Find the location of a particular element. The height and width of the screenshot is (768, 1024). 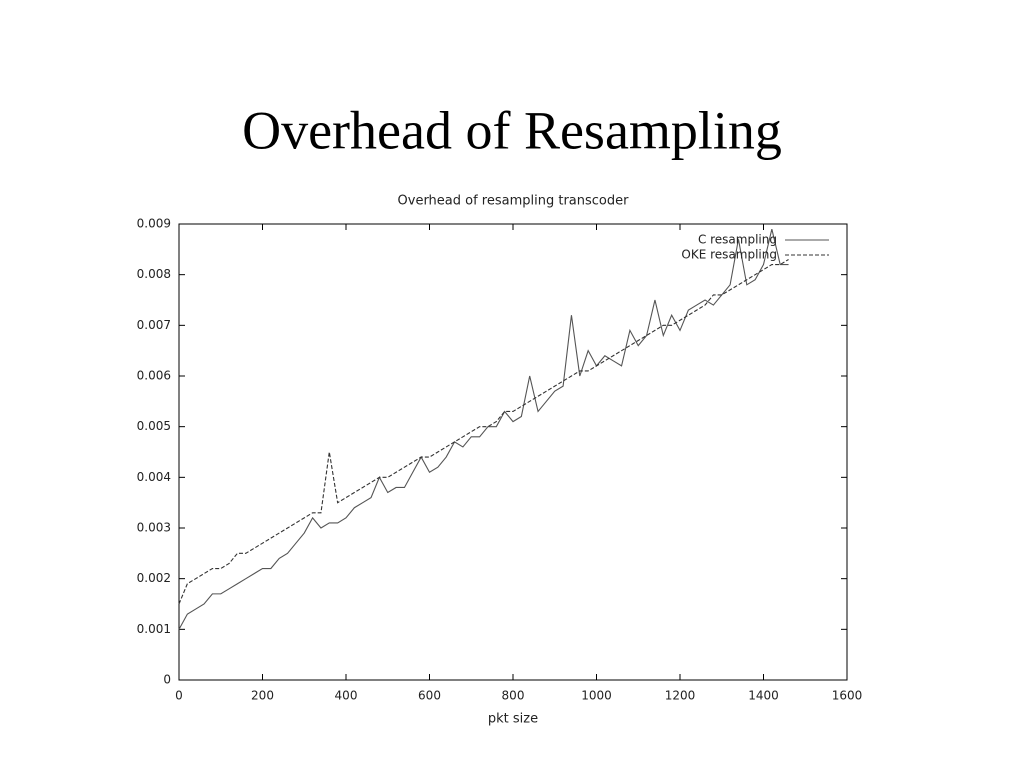

x-tick-label: 0 is located at coordinates (179, 696).